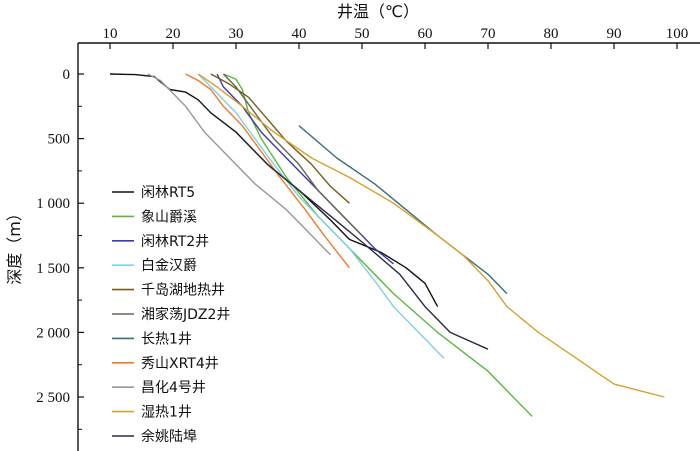  Describe the element at coordinates (551, 34) in the screenshot. I see `x-tick-label: 80` at that location.